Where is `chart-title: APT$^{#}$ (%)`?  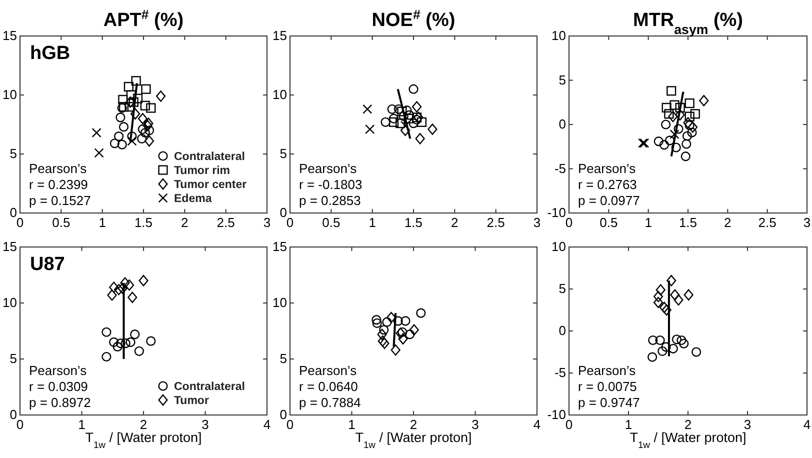 chart-title: APT$^{#}$ (%) is located at coordinates (143, 18).